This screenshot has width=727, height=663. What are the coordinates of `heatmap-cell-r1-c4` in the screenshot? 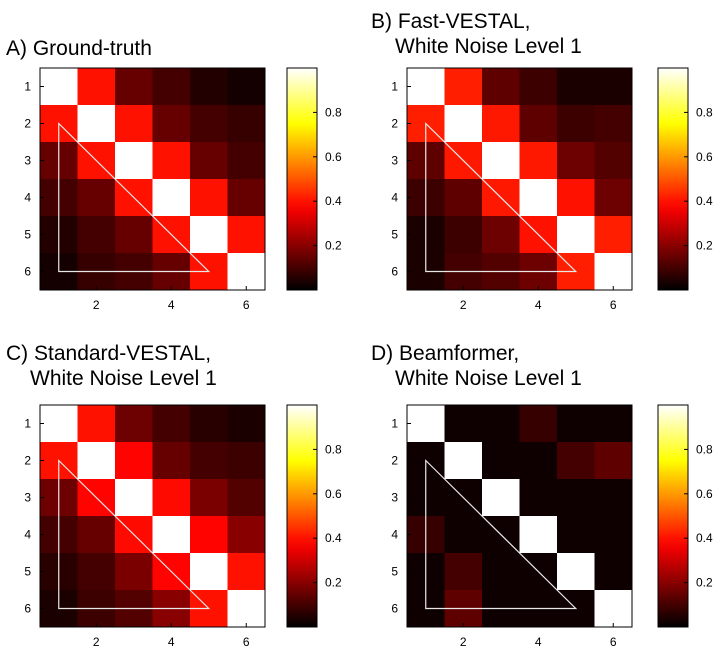 It's located at (538, 424).